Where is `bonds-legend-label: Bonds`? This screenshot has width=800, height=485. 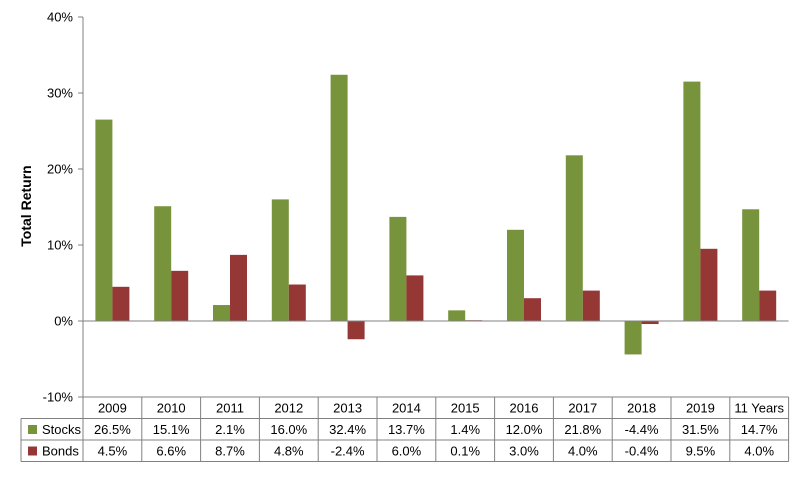
bonds-legend-label: Bonds is located at coordinates (60, 451).